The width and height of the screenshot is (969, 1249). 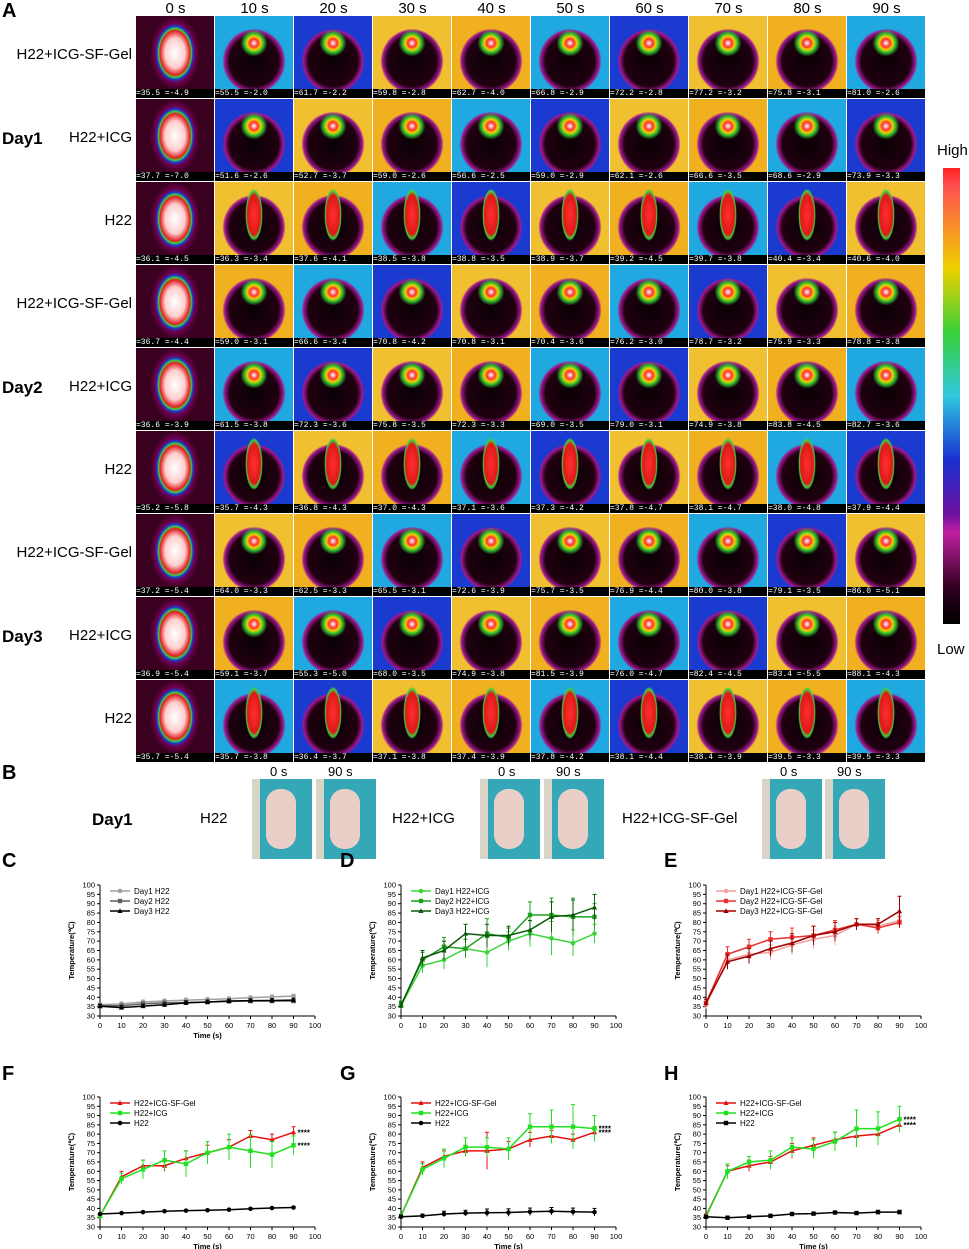 What do you see at coordinates (392, 997) in the screenshot?
I see `y-tick-label: 40` at bounding box center [392, 997].